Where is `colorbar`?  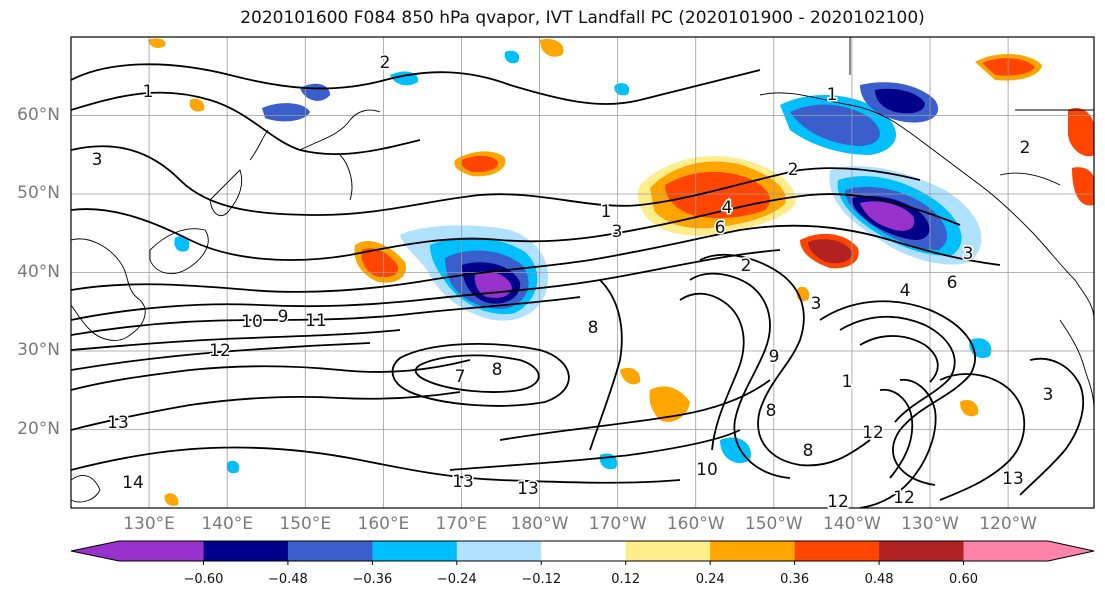 colorbar is located at coordinates (582, 552).